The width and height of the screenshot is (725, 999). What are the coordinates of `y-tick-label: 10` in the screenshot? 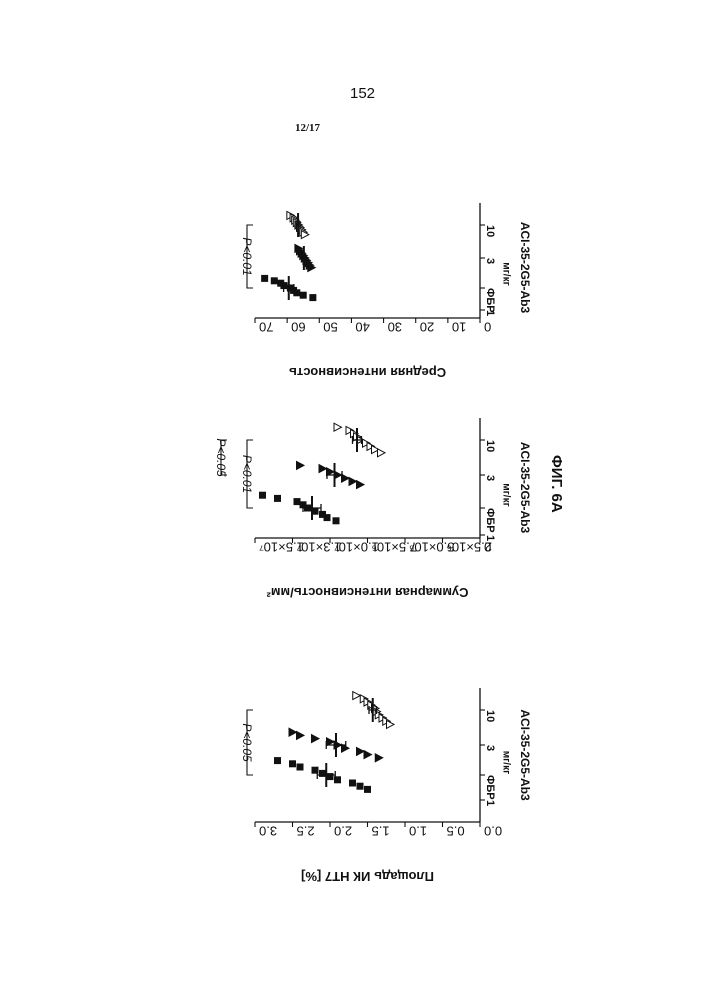 It's located at (459, 327).